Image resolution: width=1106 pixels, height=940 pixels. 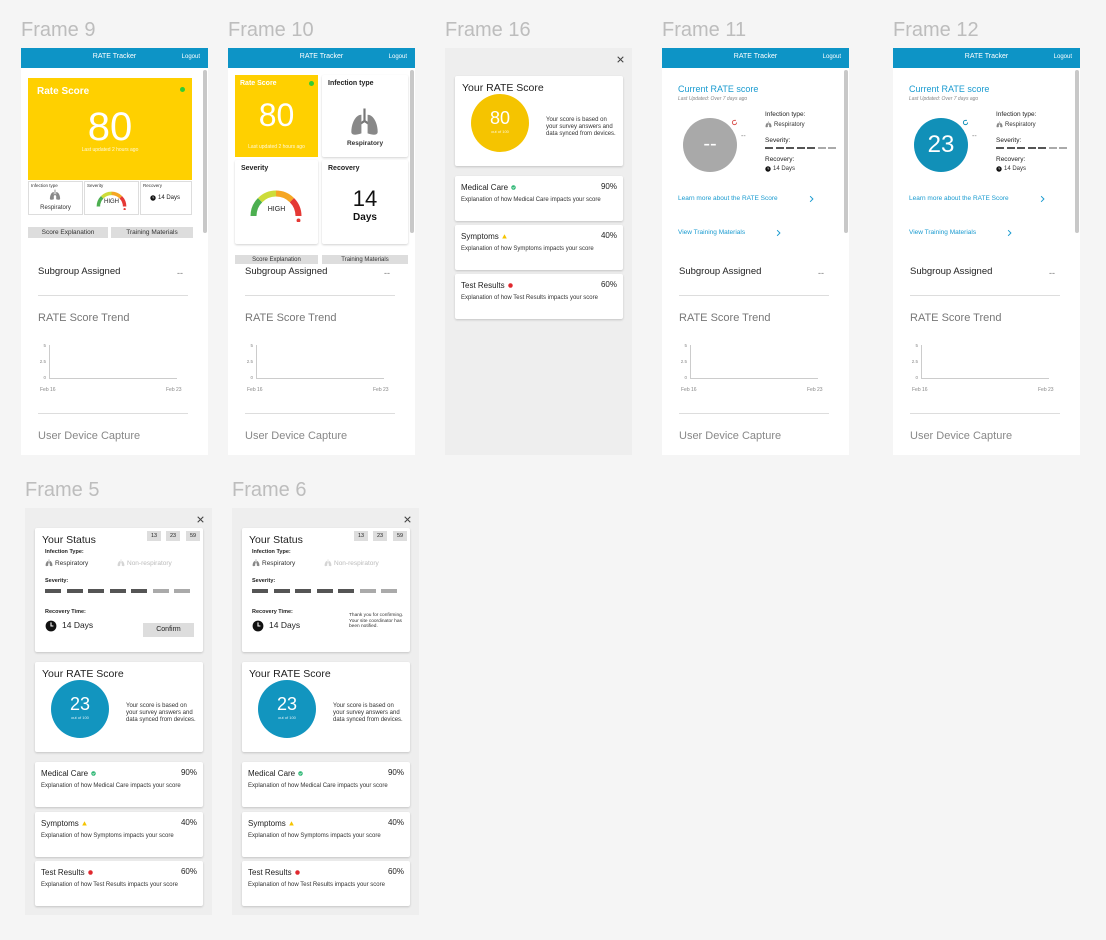 I want to click on lung-icon, so click(x=49, y=563).